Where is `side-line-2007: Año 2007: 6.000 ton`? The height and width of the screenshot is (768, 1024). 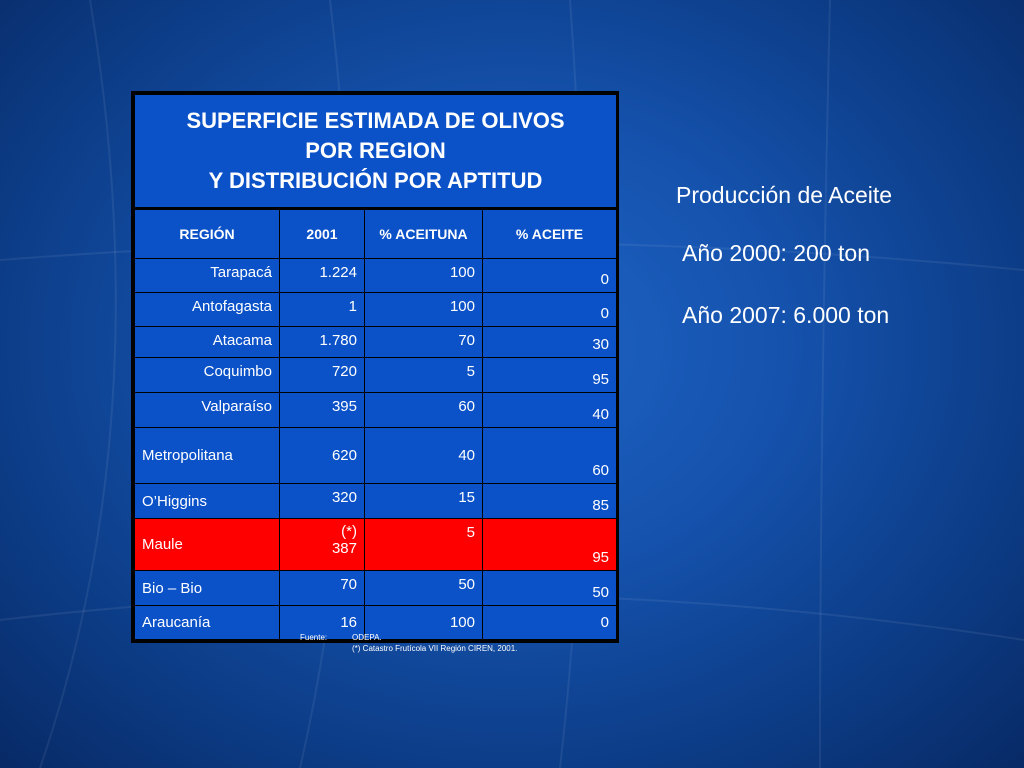
side-line-2007: Año 2007: 6.000 ton is located at coordinates (786, 315).